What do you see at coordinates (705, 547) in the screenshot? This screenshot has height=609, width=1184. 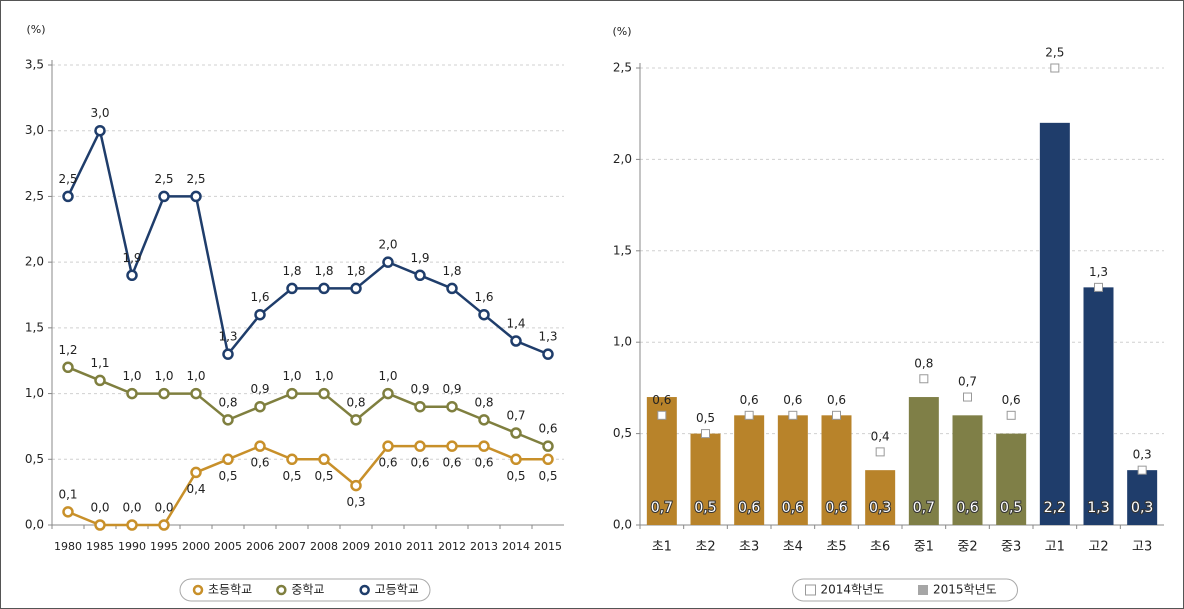 I see `x-tick-label: 초2` at bounding box center [705, 547].